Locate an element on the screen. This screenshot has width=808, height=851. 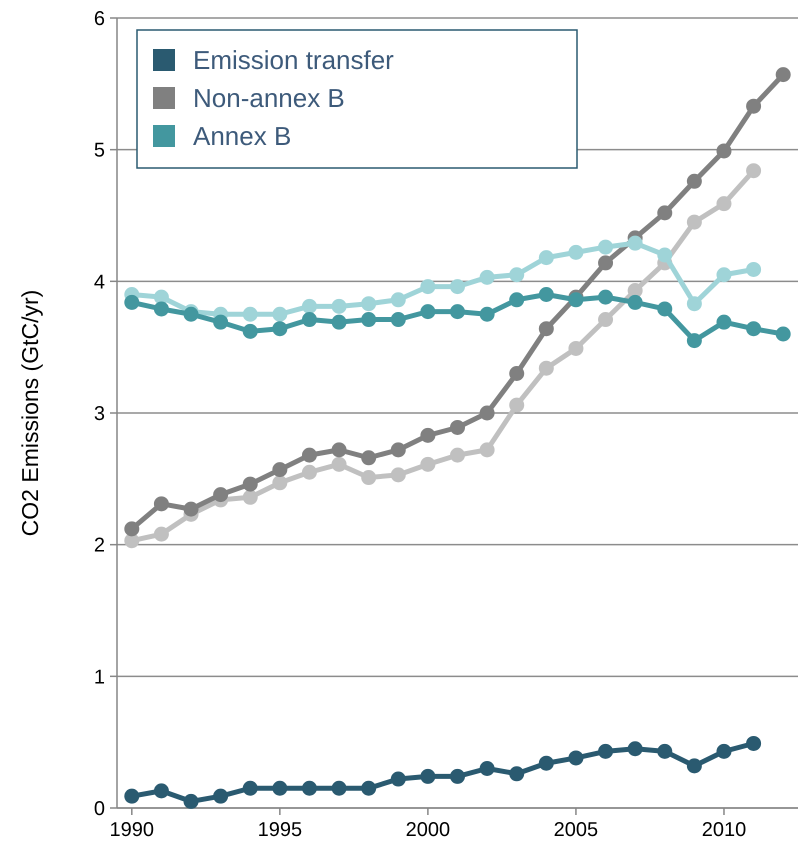
y-tick-label: 6 is located at coordinates (99, 19).